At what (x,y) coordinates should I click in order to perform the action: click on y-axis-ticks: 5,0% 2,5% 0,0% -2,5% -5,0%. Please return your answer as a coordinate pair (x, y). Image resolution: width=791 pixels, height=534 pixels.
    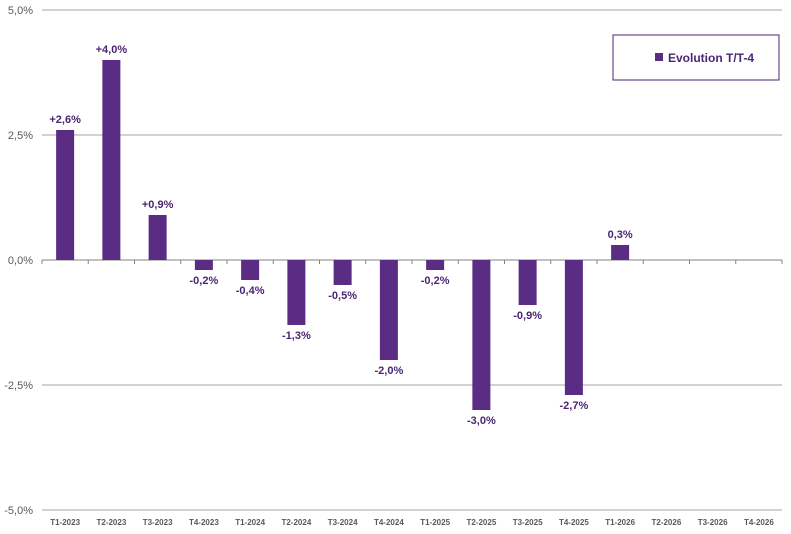
    Looking at the image, I should click on (18, 261).